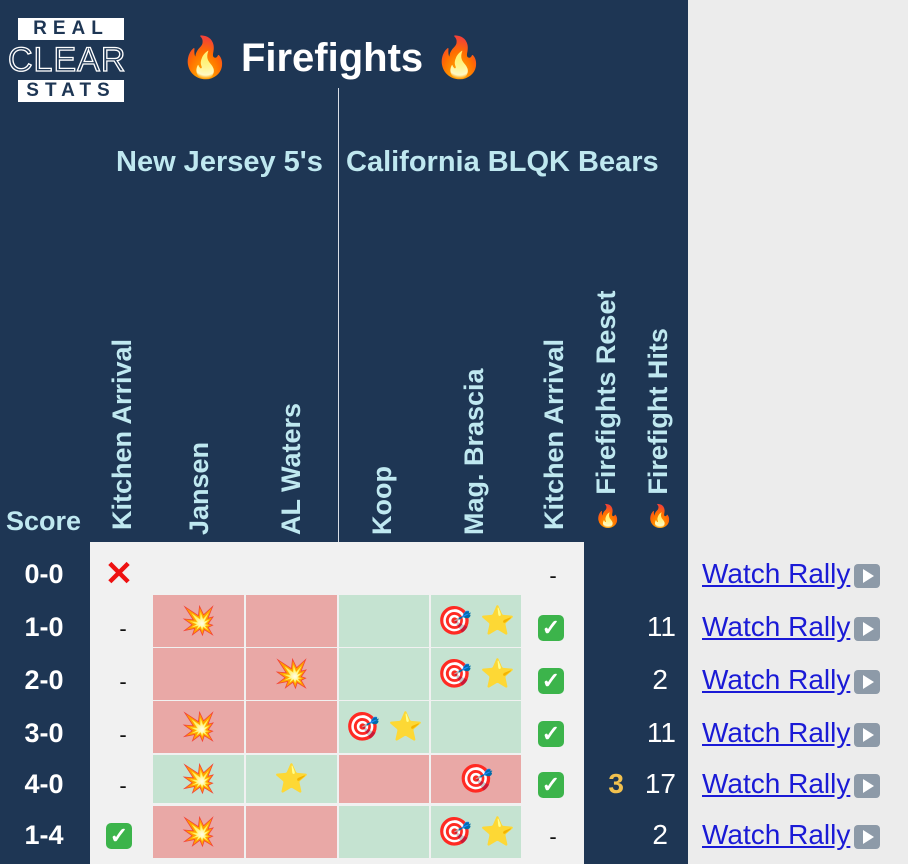 The image size is (908, 864). I want to click on firefights-reset: 3, so click(616, 783).